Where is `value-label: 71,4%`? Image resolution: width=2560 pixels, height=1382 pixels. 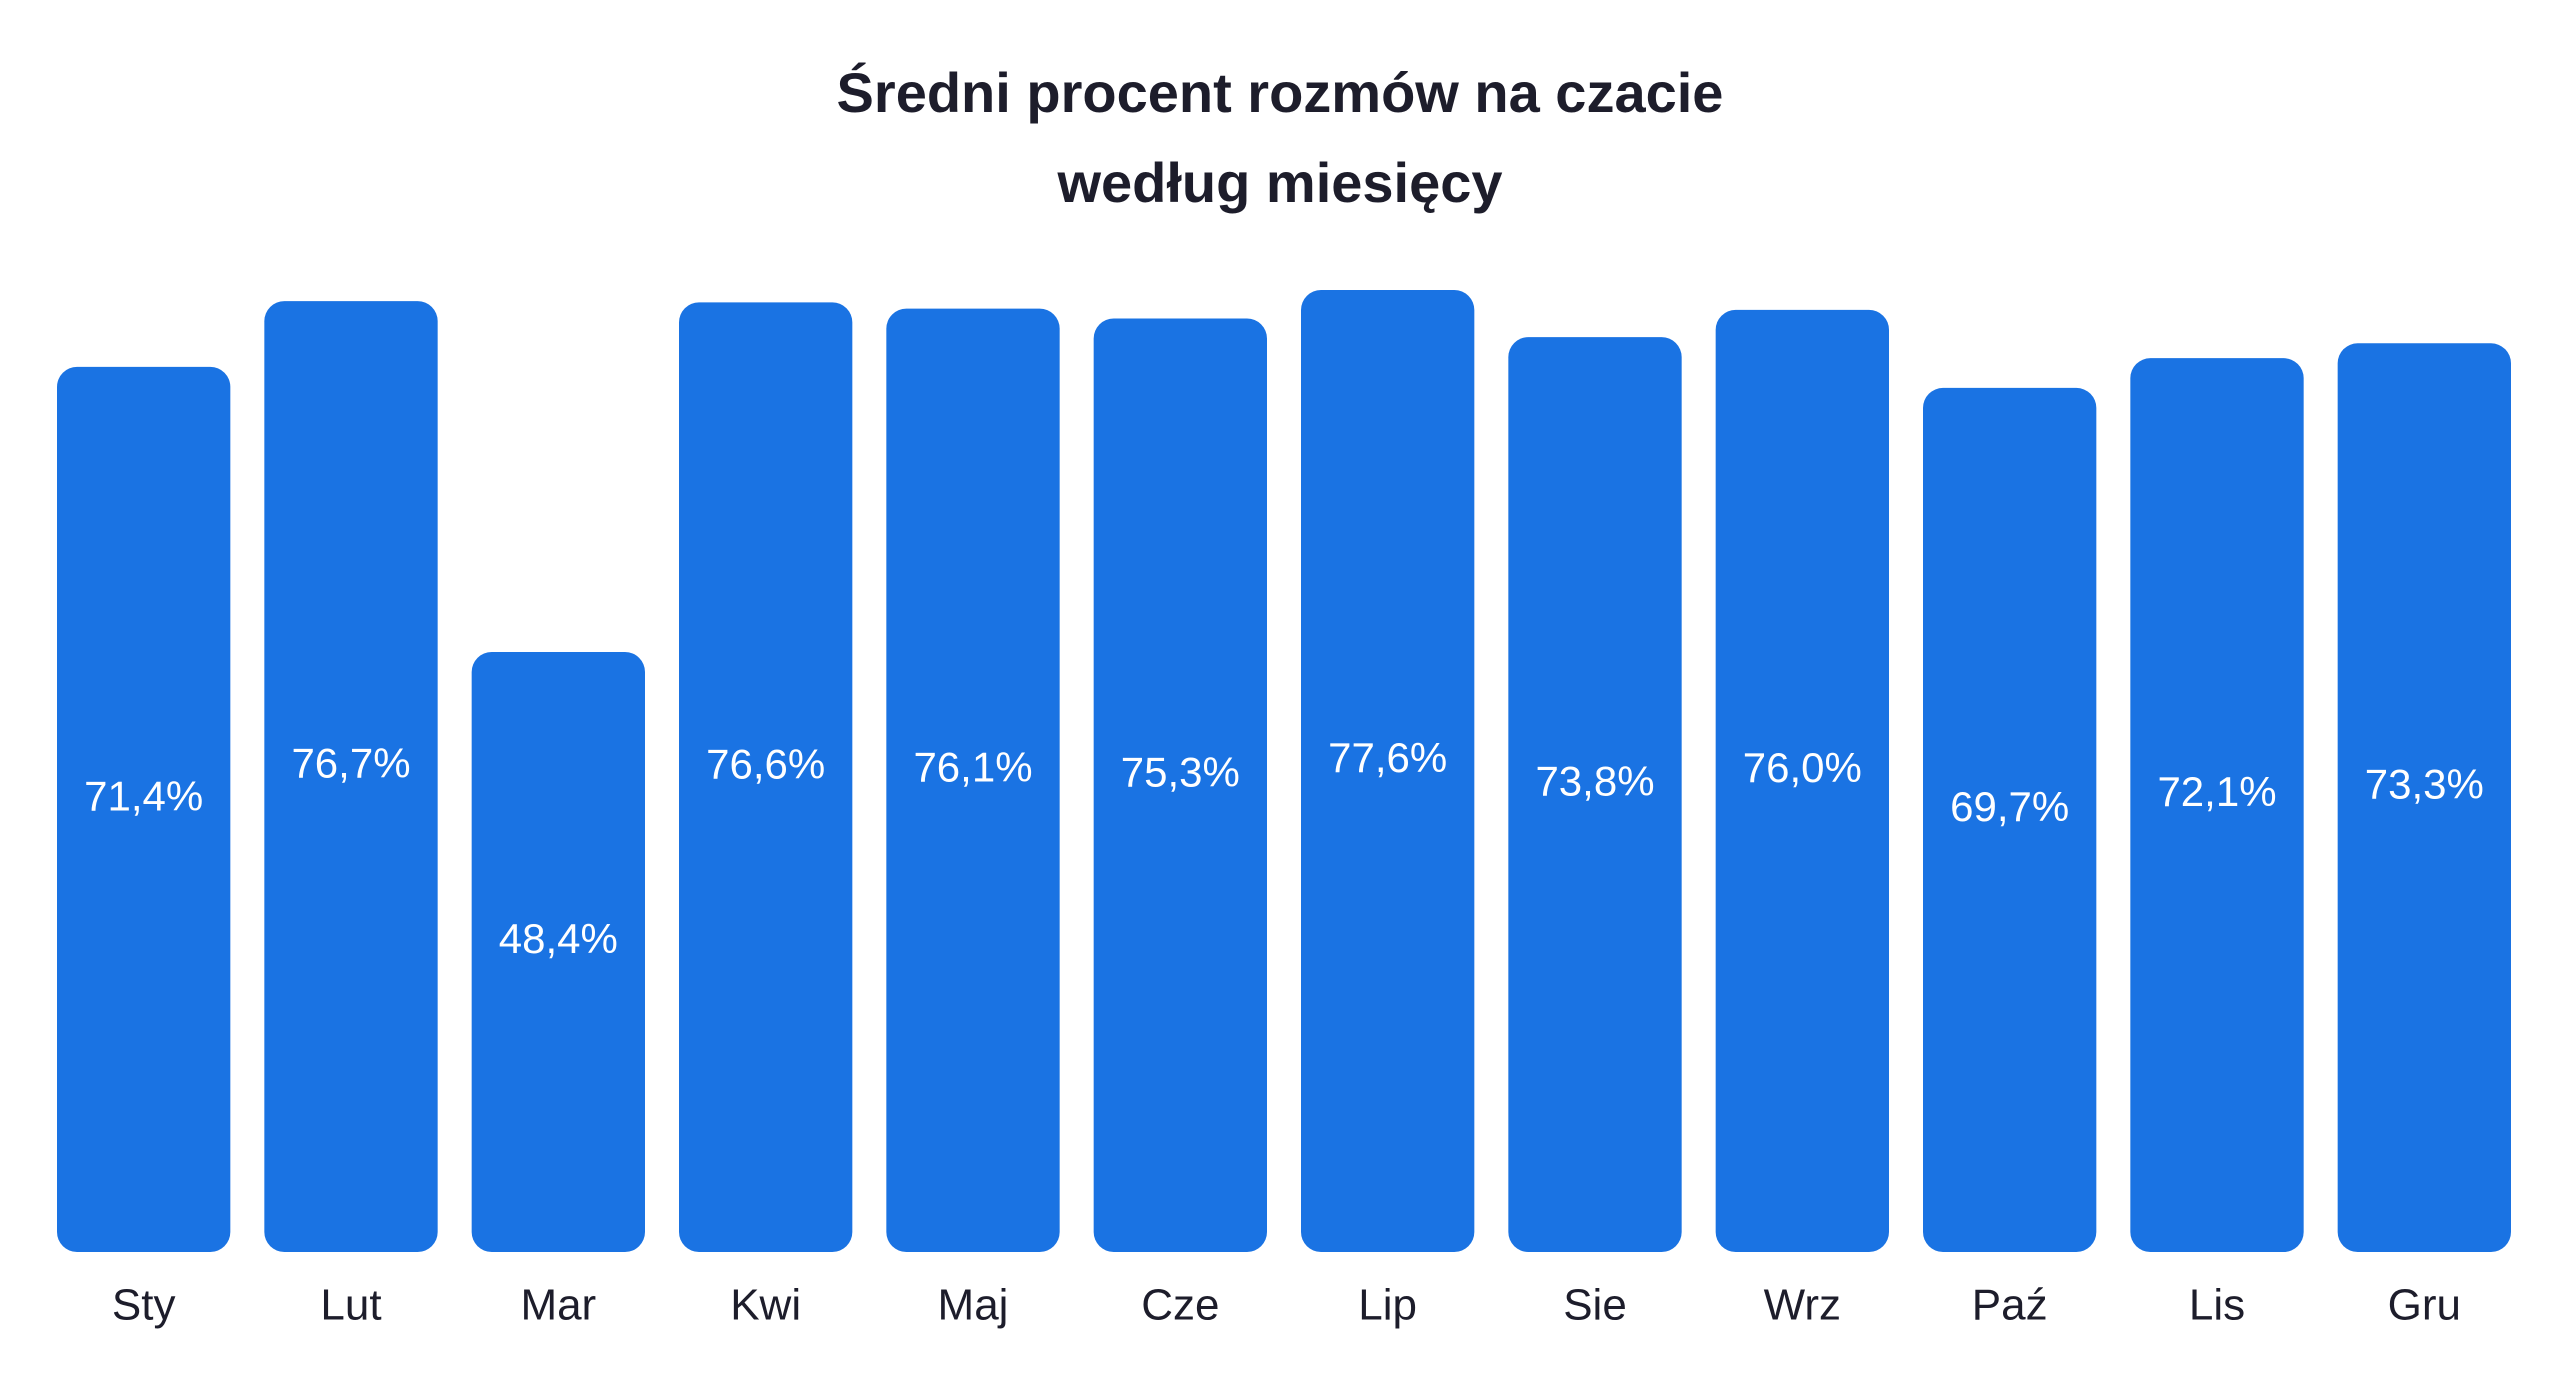
value-label: 71,4% is located at coordinates (143, 796).